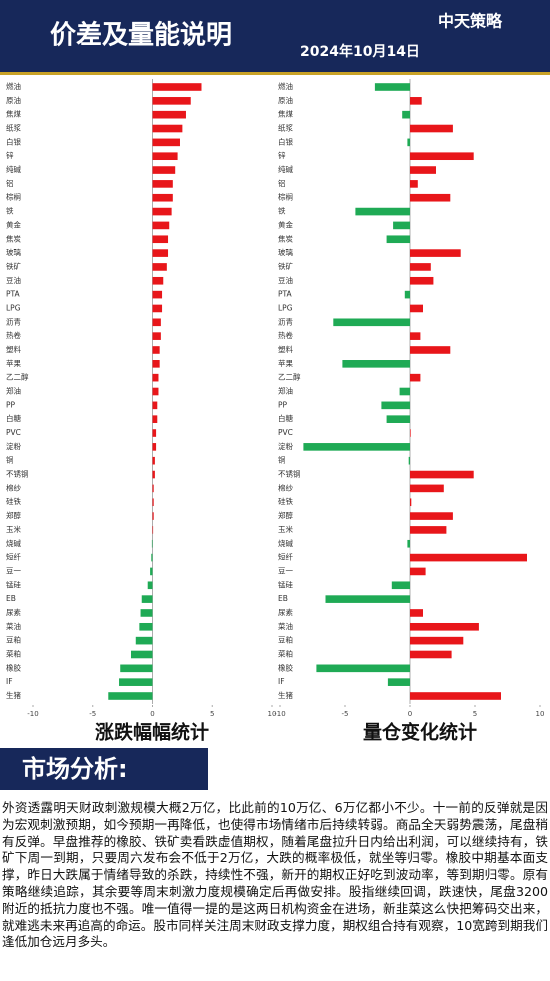 The image size is (550, 981). I want to click on category-label: 豆一, so click(13, 570).